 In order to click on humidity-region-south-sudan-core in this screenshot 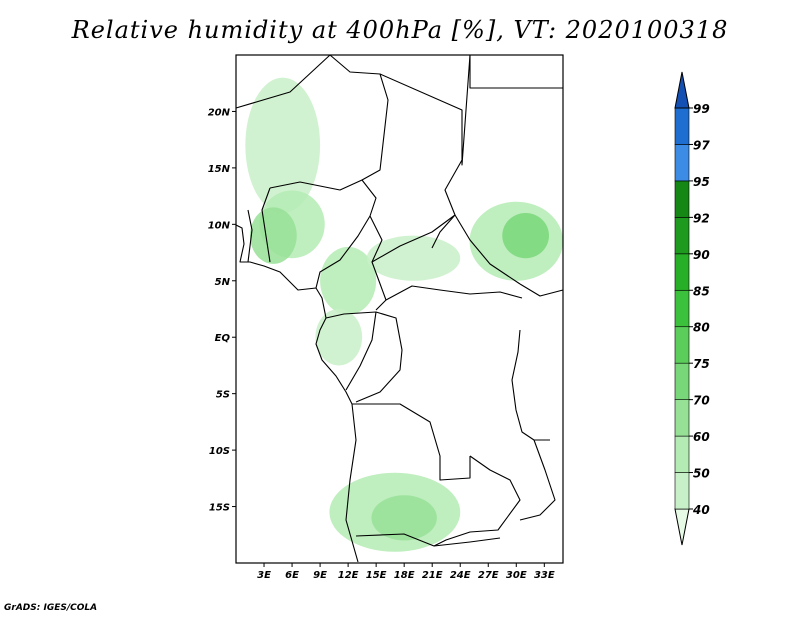, I will do `click(525, 236)`.